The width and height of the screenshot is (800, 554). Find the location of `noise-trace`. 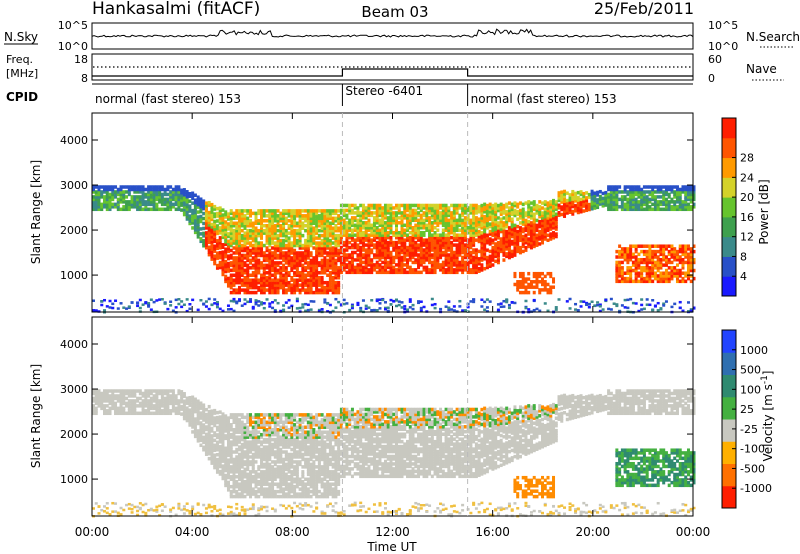

noise-trace is located at coordinates (392, 33).